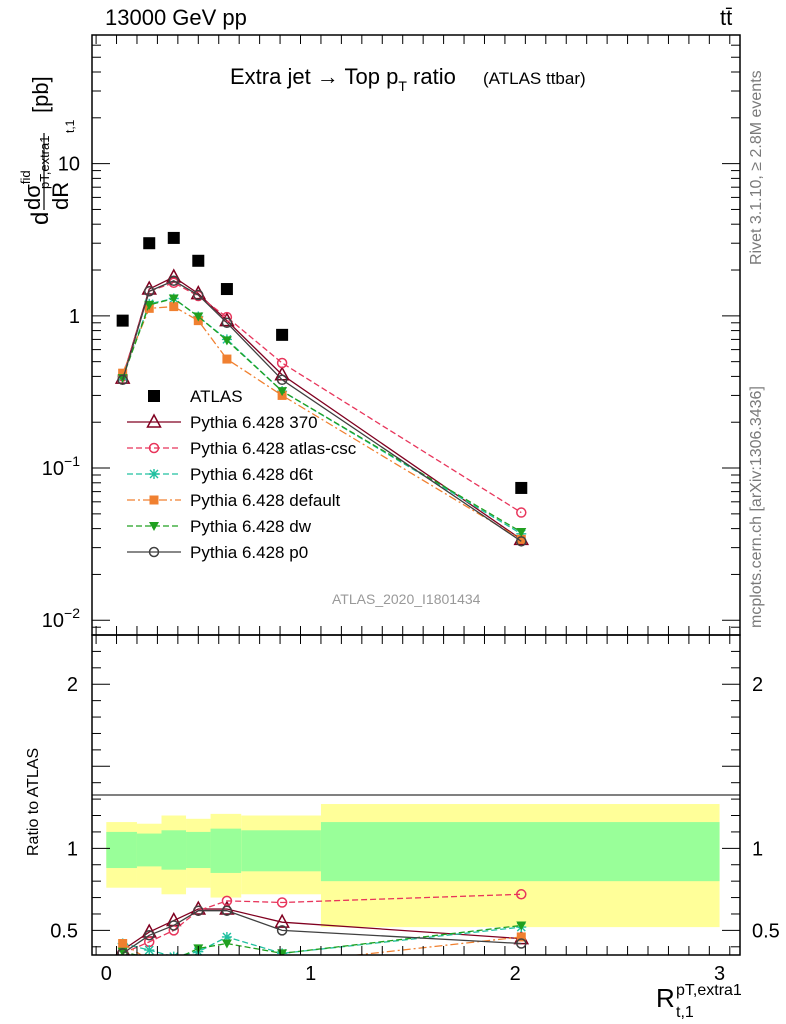  I want to click on legend-label-atlas: ATLAS, so click(216, 396).